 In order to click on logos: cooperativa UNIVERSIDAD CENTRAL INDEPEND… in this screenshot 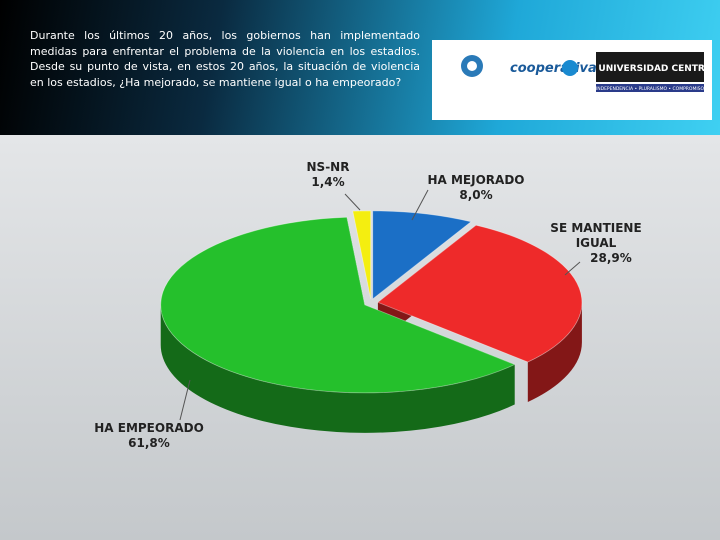, I will do `click(575, 80)`.